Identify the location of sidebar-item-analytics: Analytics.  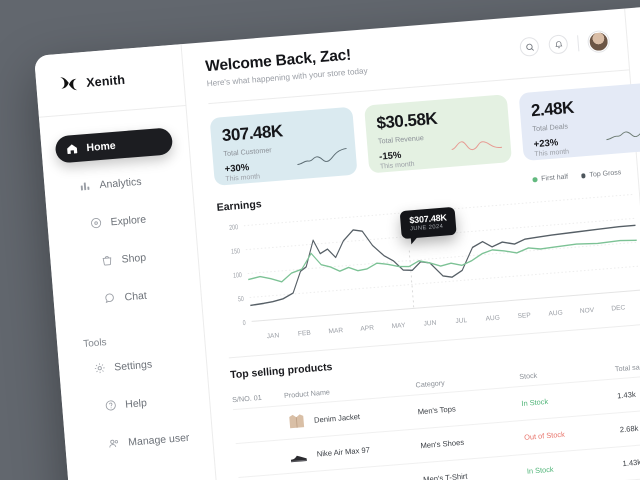
(118, 183).